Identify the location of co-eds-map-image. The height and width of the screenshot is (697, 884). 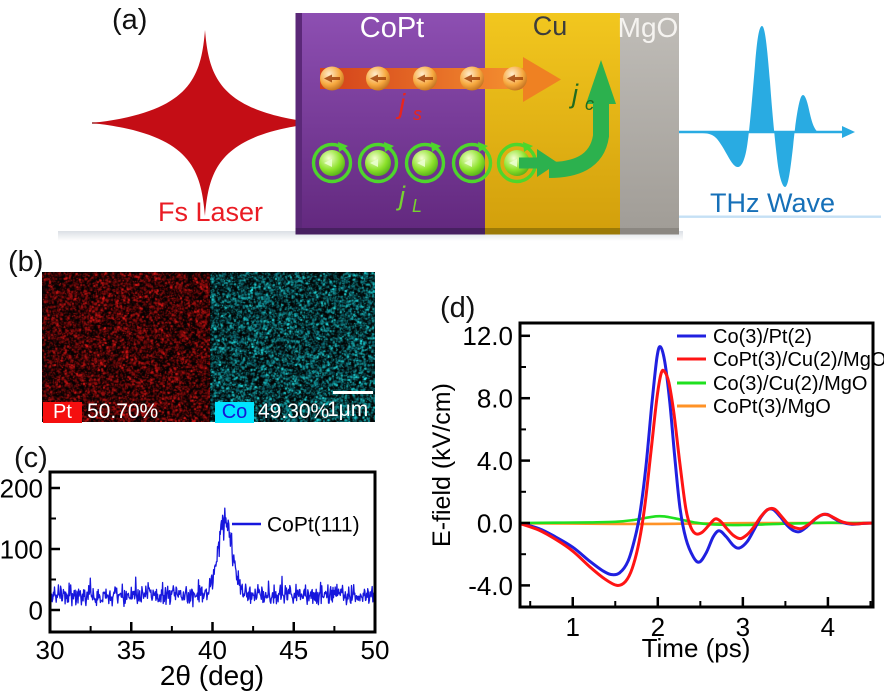
(292, 347).